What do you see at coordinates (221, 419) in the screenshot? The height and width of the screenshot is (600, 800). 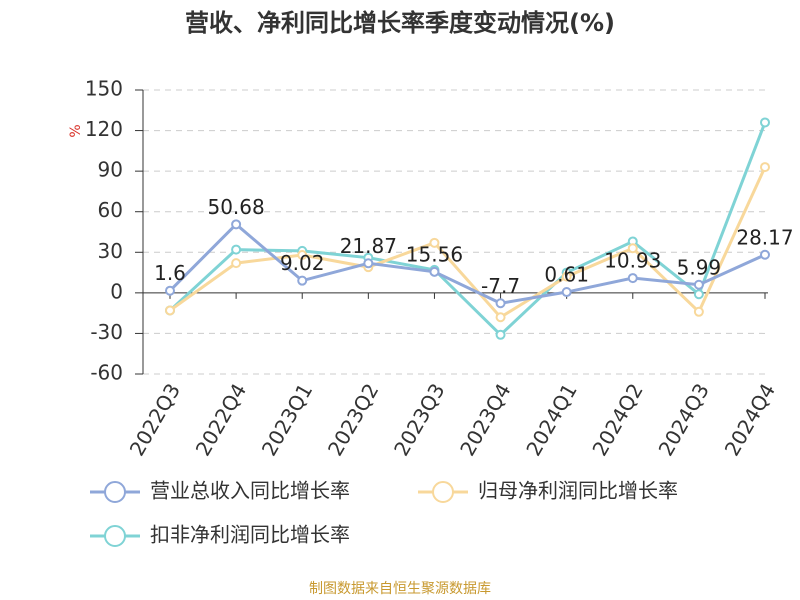 I see `x-tick-label: 2022Q4` at bounding box center [221, 419].